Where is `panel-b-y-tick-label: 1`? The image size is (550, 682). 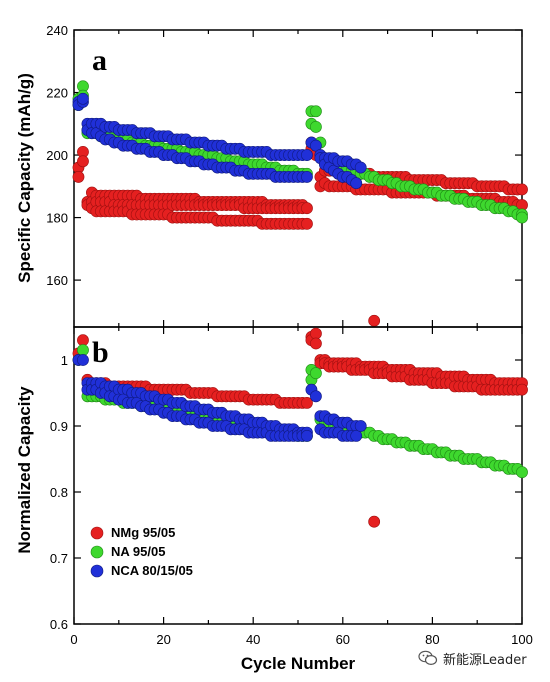
panel-b-y-tick-label: 1 is located at coordinates (64, 360).